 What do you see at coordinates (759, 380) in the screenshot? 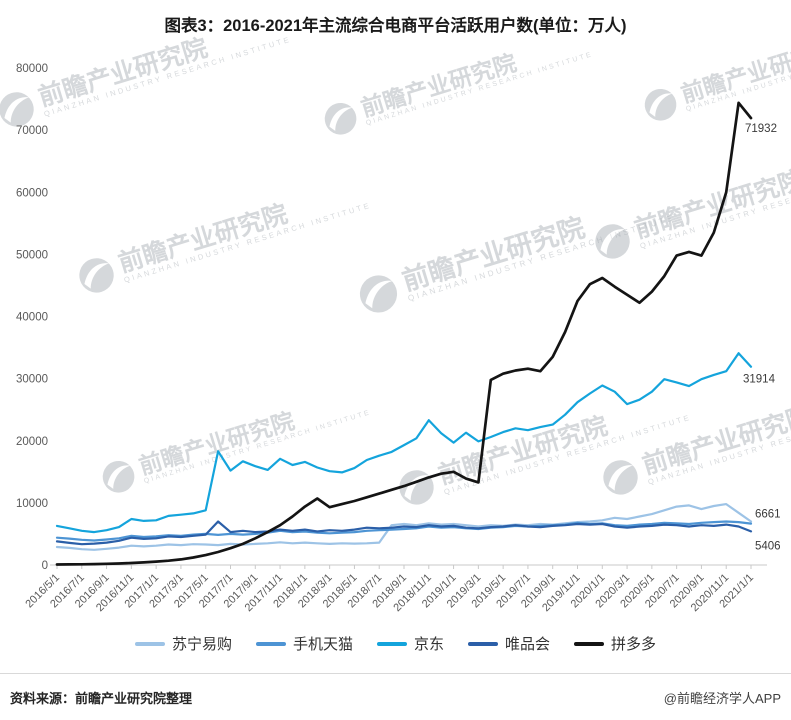
I see `end-label-京东: 31914` at bounding box center [759, 380].